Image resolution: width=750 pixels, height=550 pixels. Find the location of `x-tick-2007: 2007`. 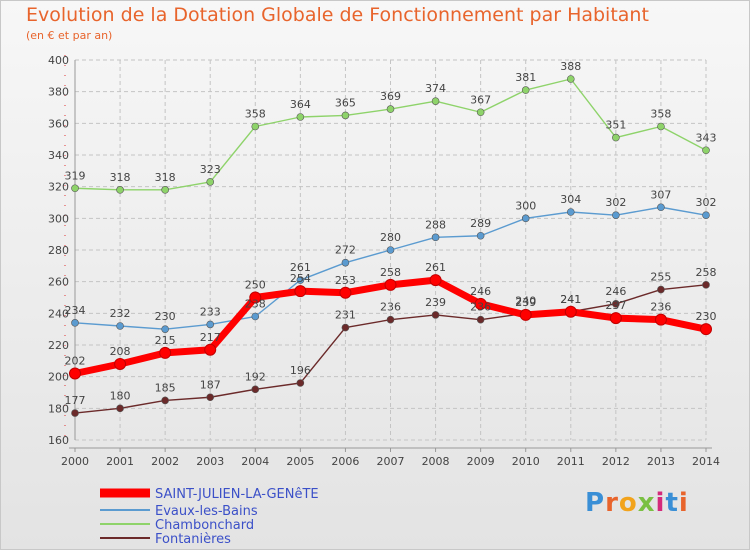

x-tick-2007: 2007 is located at coordinates (391, 461).